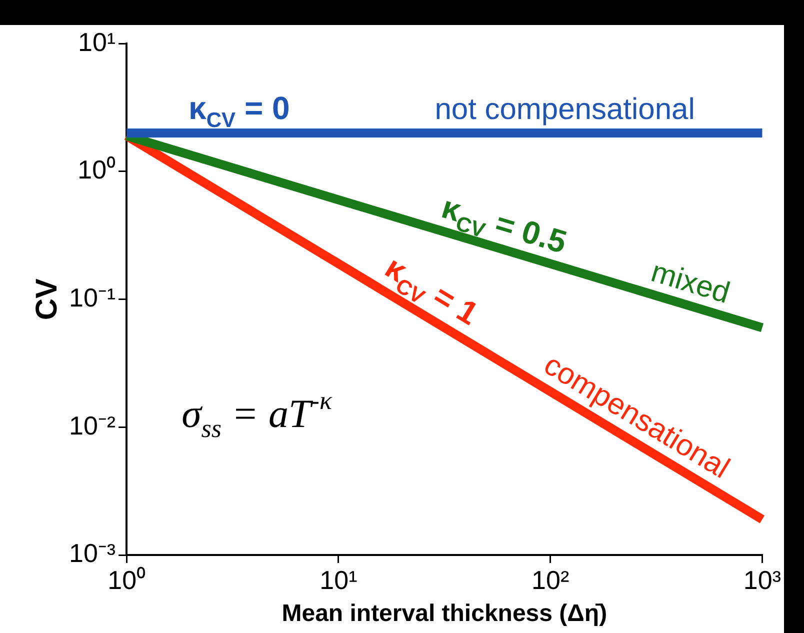 This screenshot has height=633, width=804. What do you see at coordinates (690, 282) in the screenshot?
I see `annotation: mixed` at bounding box center [690, 282].